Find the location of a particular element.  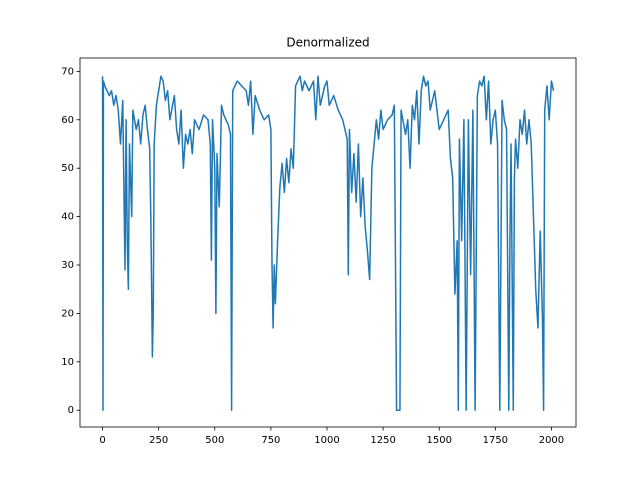

x-tick-label: 2000 is located at coordinates (551, 440).